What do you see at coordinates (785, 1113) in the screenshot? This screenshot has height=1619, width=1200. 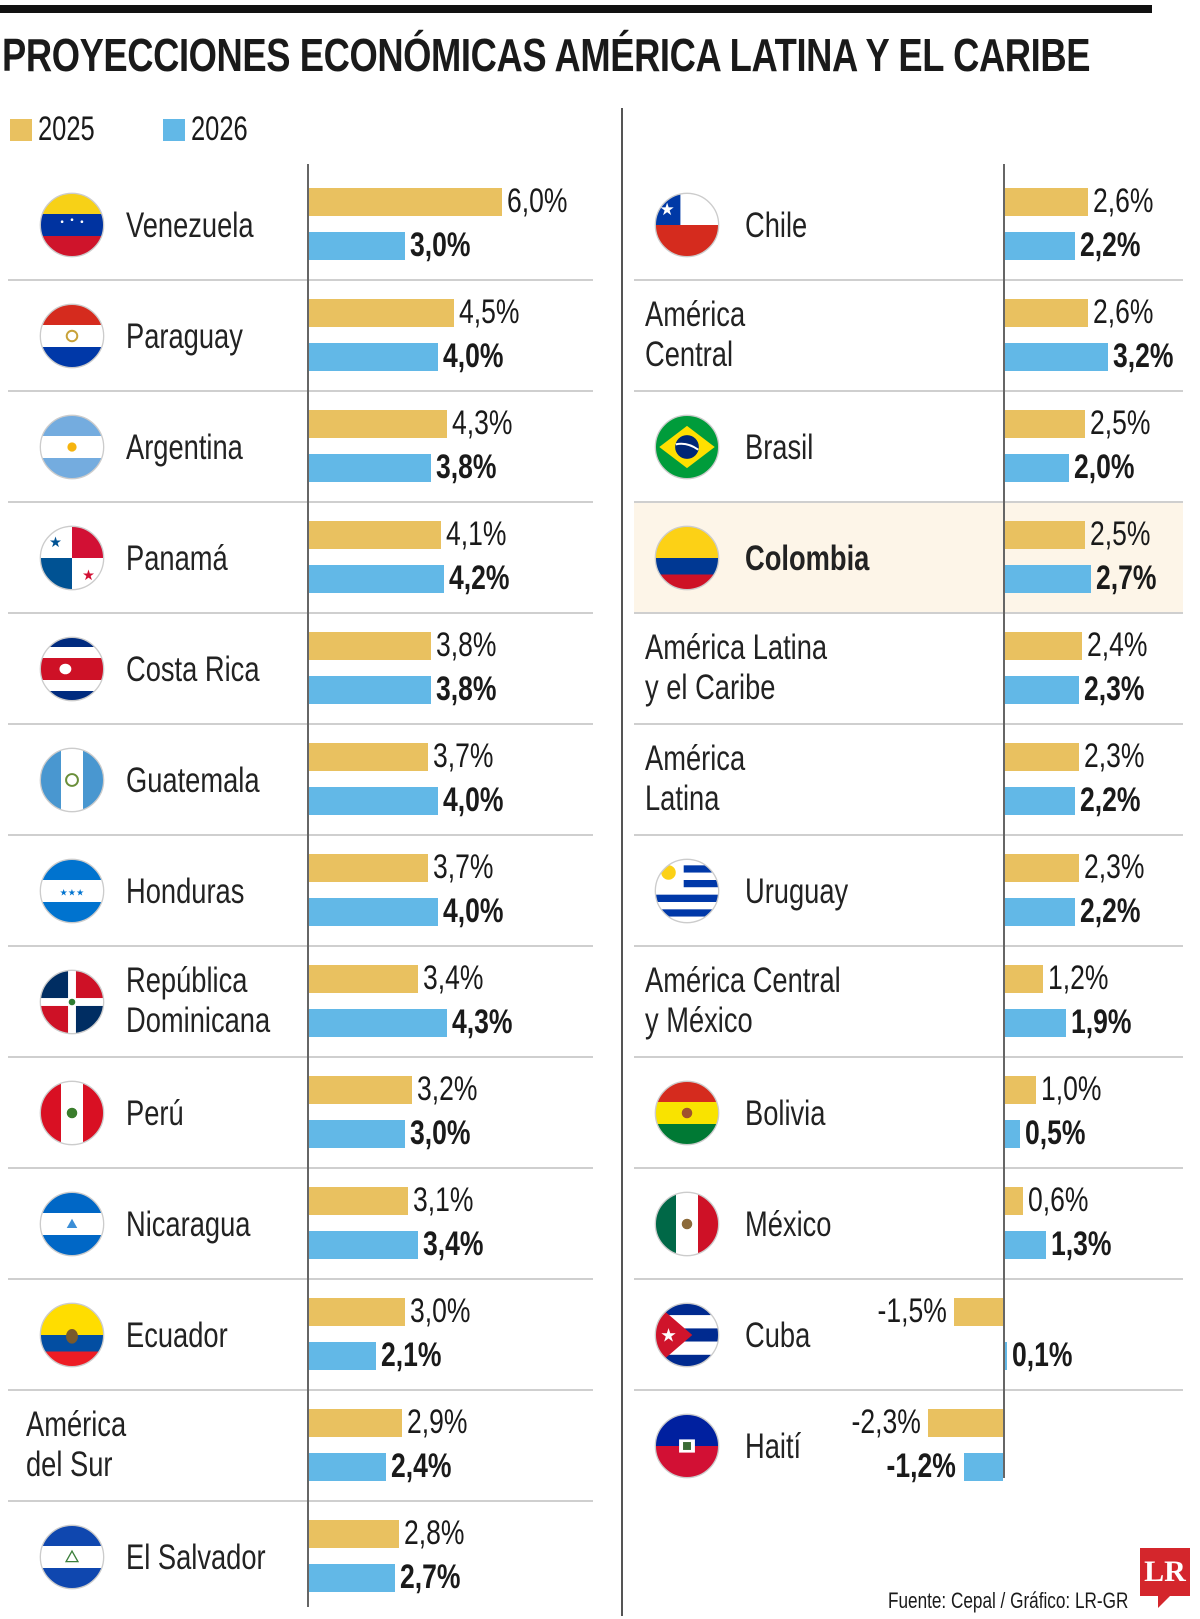 I see `row-label: Bolivia` at bounding box center [785, 1113].